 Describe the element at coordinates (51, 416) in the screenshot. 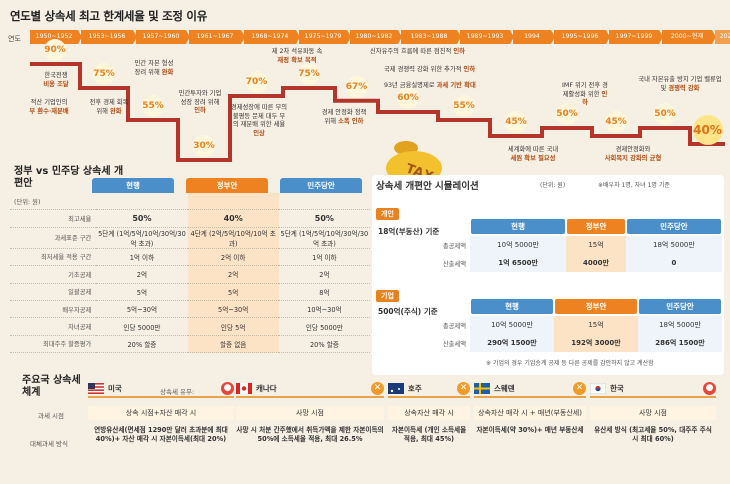

I see `row-timing-label: 과세 시점` at that location.